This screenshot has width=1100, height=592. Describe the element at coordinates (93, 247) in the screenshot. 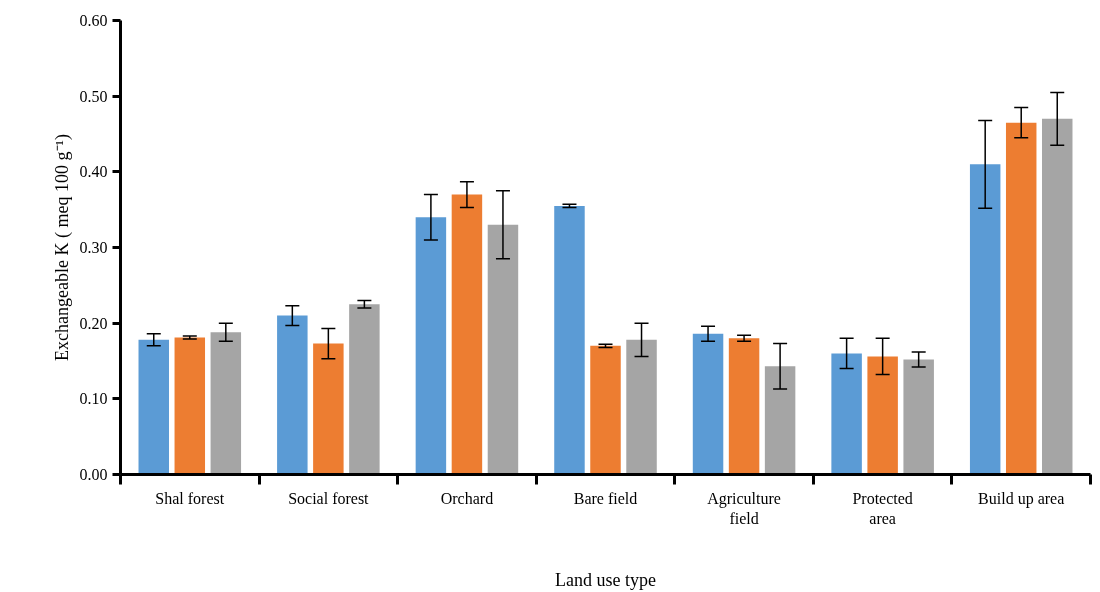

I see `y-tick-label: 0.30` at that location.